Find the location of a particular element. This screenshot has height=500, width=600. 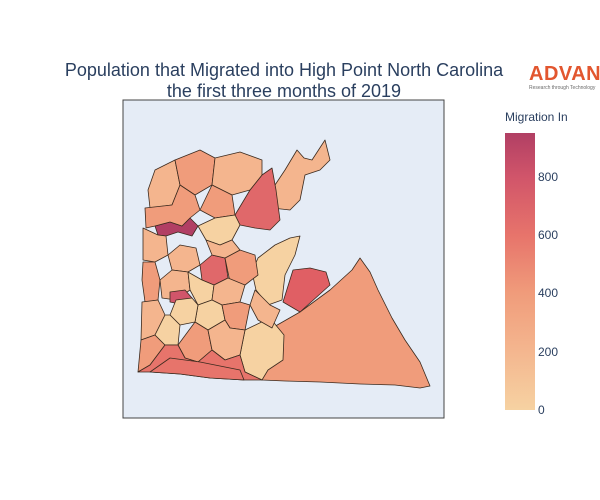

logo-tagline: Research through Technology is located at coordinates (562, 88).